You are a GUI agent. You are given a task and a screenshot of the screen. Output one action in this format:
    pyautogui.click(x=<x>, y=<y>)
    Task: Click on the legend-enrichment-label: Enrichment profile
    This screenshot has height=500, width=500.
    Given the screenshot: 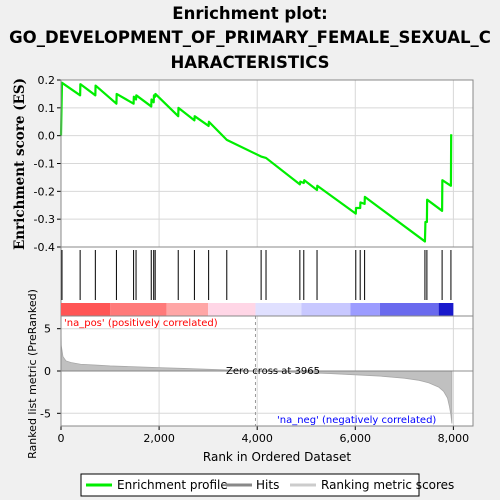 What is the action you would take?
    pyautogui.click(x=172, y=485)
    